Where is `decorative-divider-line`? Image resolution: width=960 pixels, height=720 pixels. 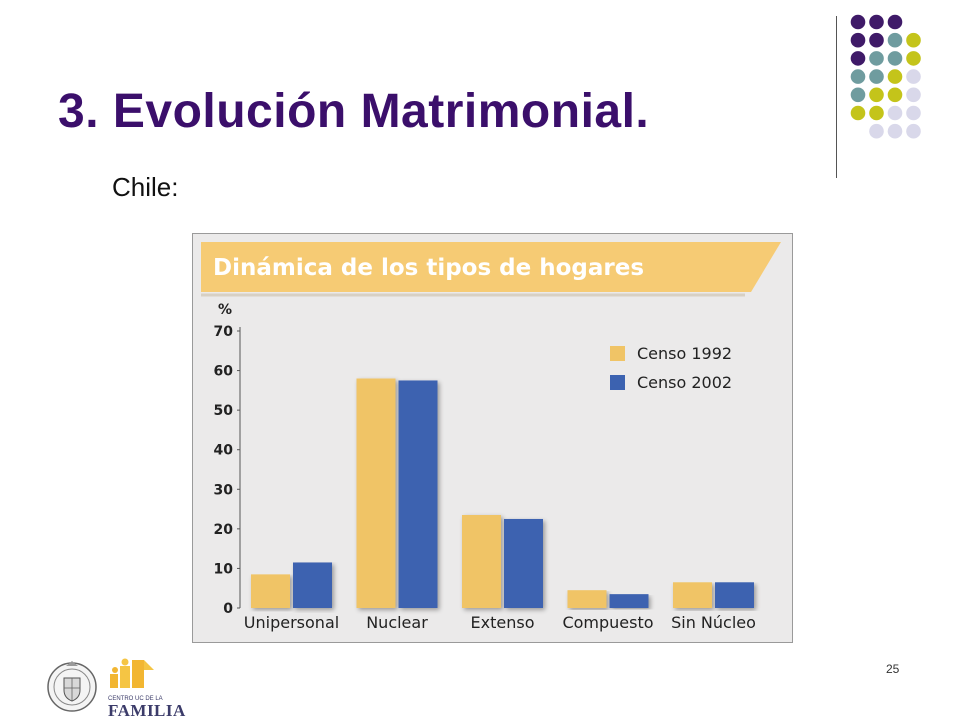
decorative-divider-line is located at coordinates (836, 97).